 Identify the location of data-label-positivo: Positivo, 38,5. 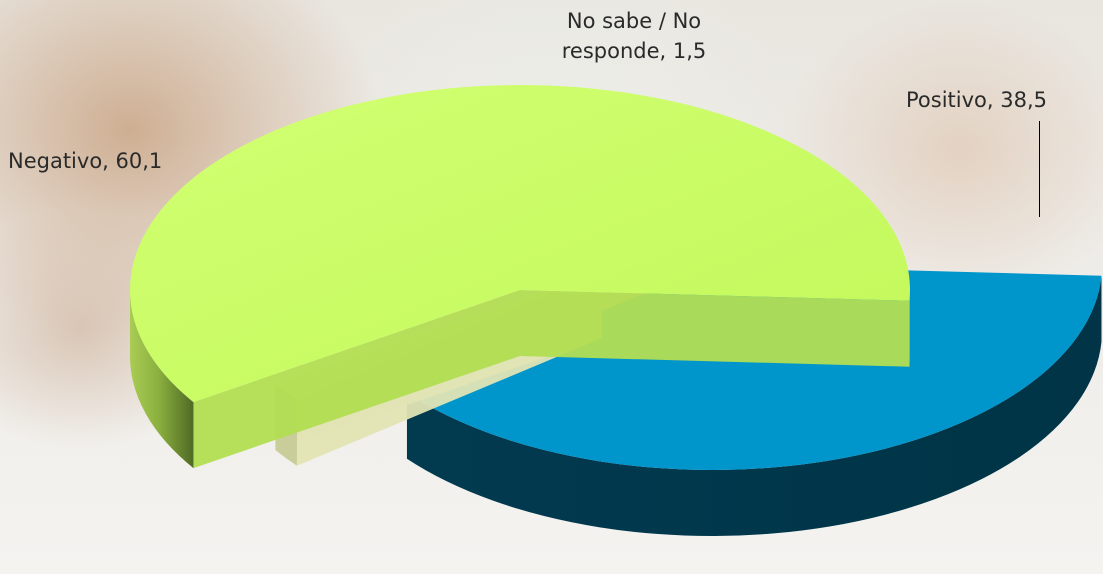
(976, 100).